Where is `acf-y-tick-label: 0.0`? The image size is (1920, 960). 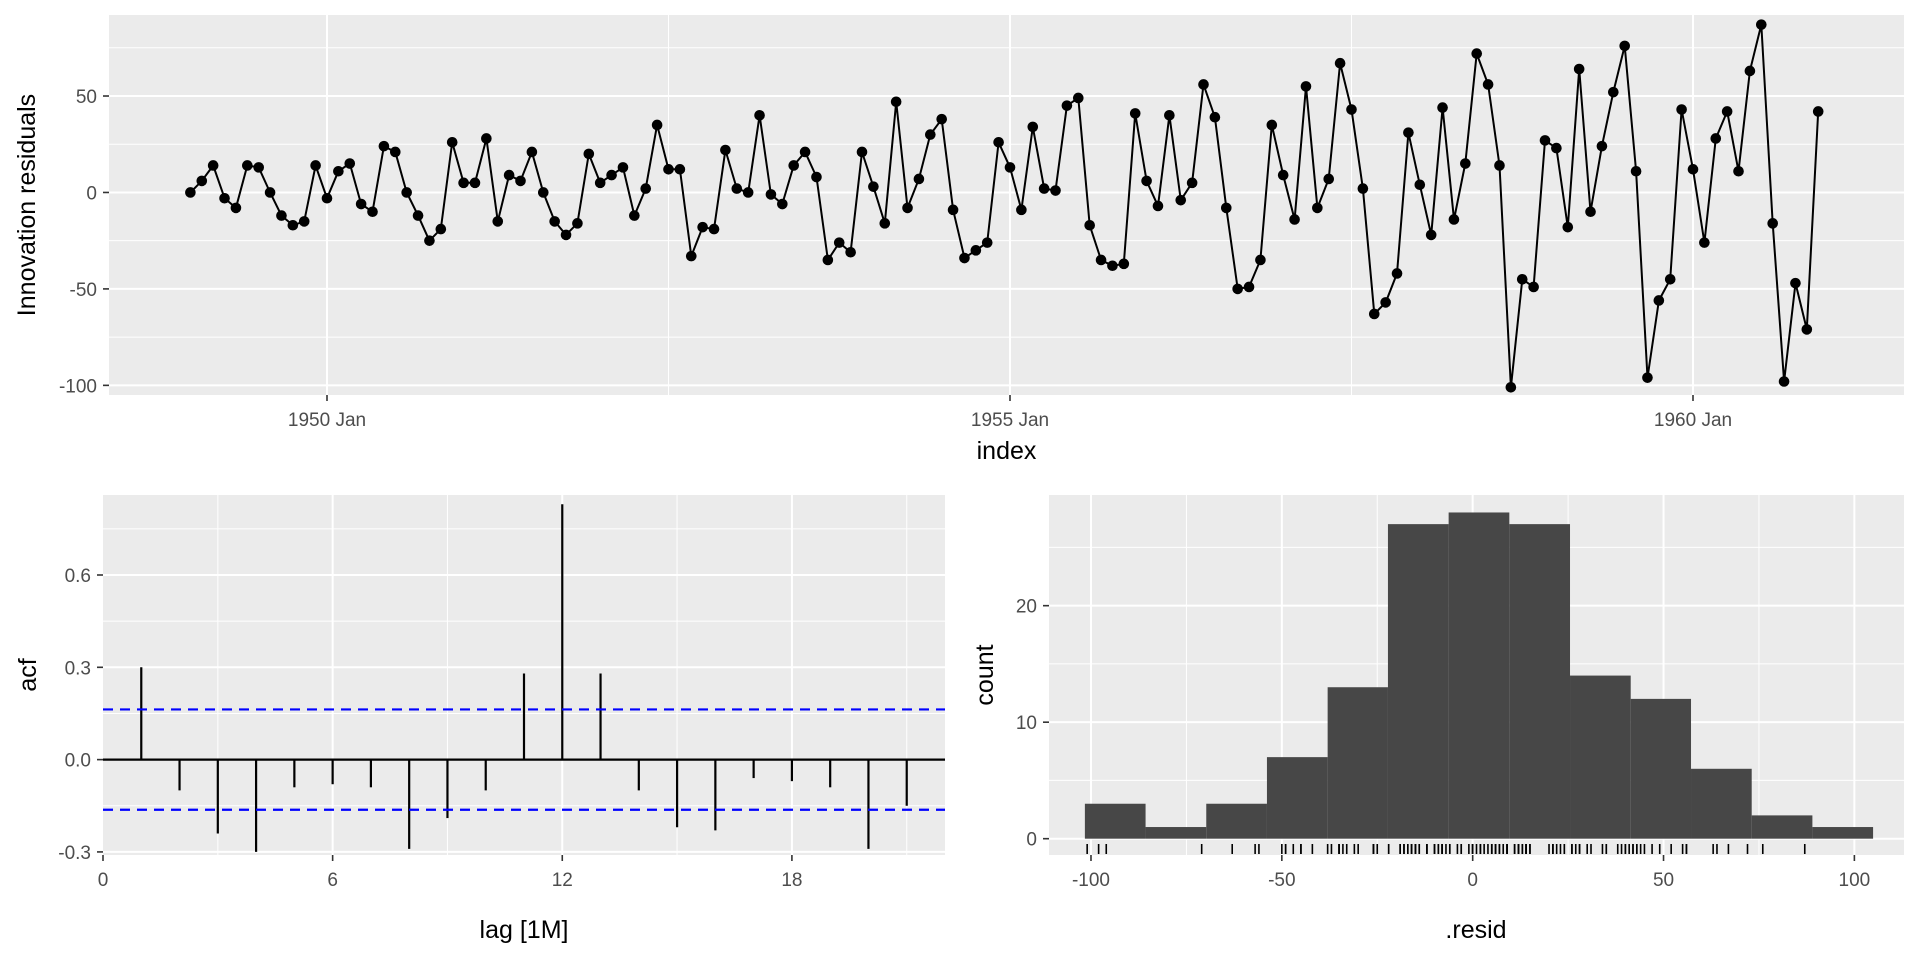
acf-y-tick-label: 0.0 is located at coordinates (78, 761).